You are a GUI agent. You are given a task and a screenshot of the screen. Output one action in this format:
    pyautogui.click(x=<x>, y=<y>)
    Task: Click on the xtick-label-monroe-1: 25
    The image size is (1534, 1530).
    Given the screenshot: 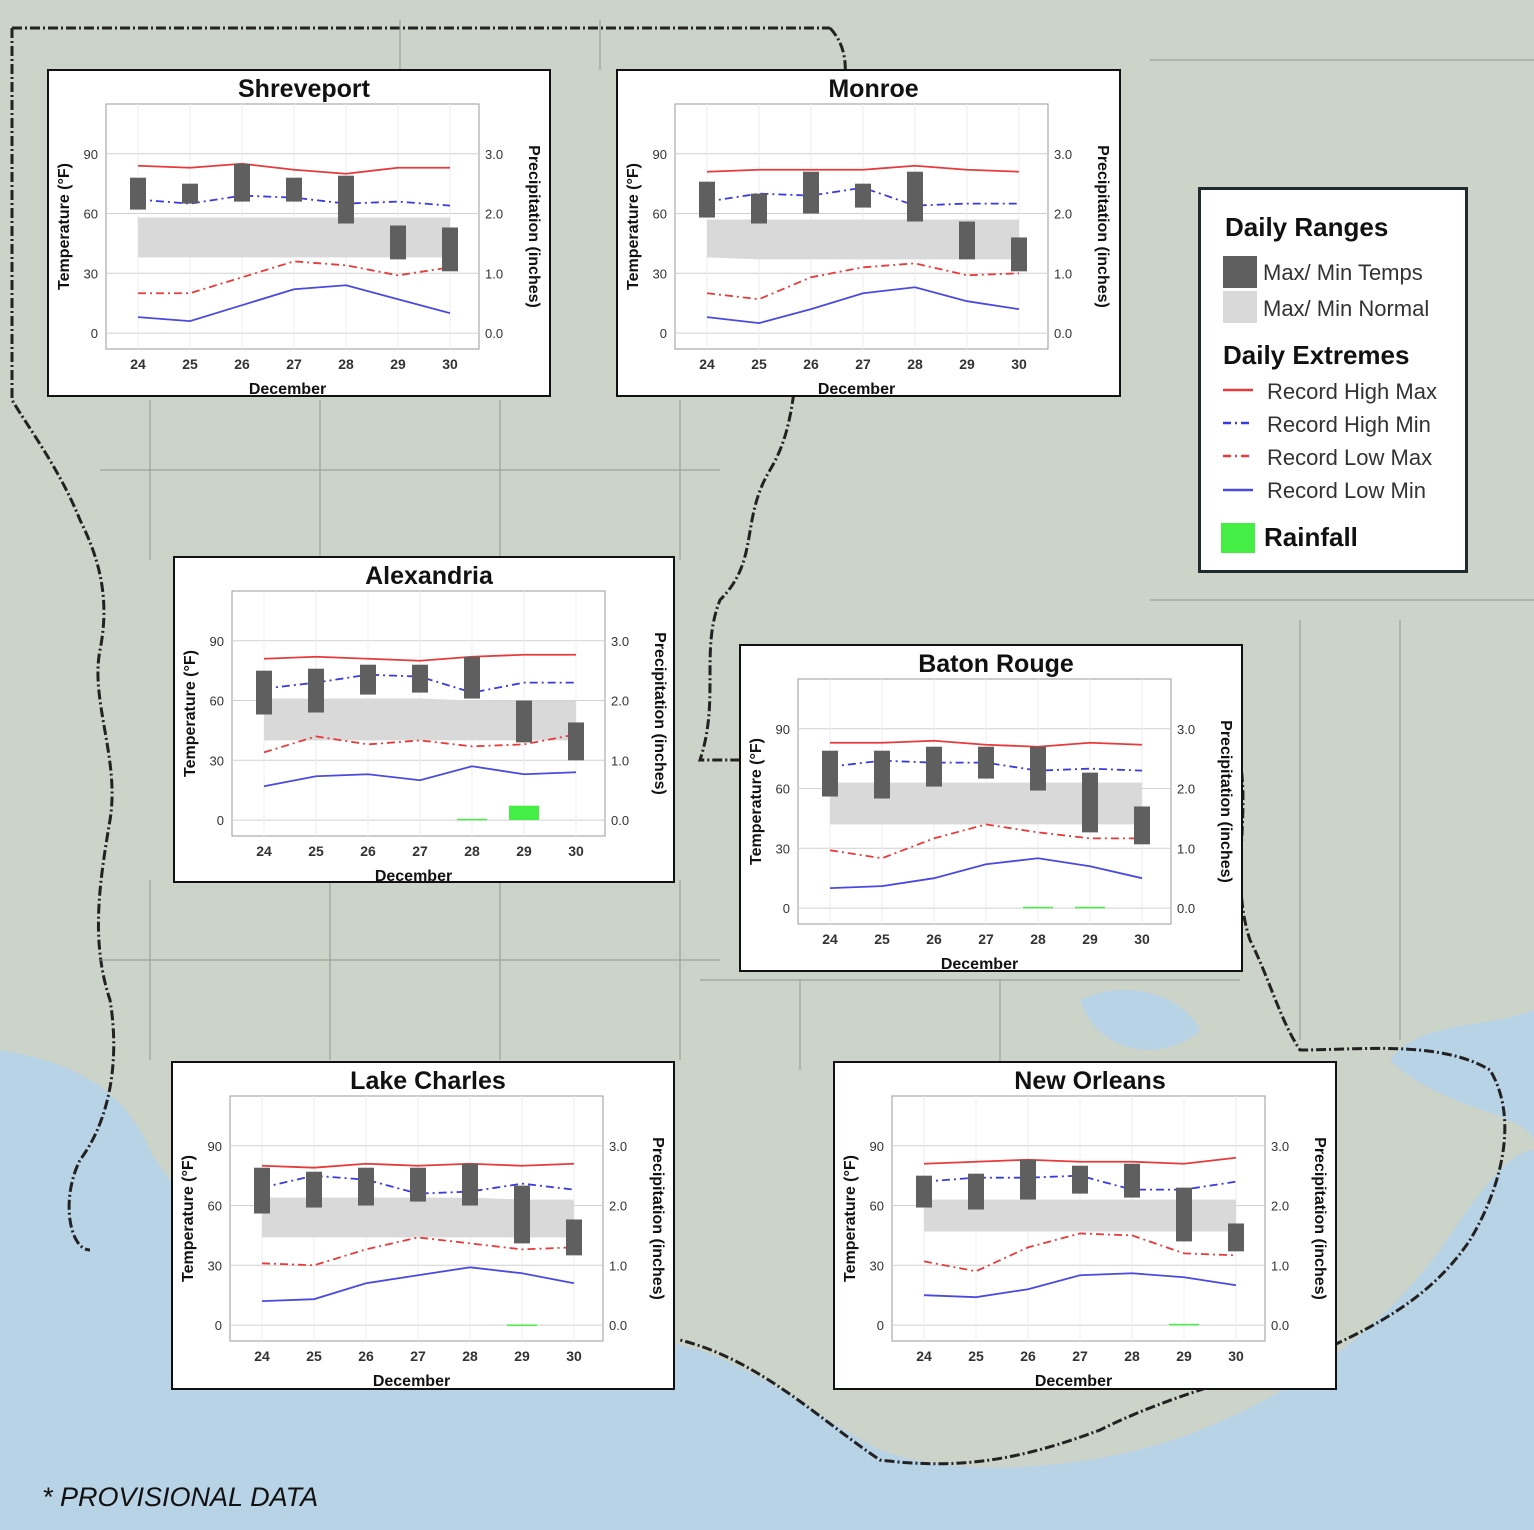 What is the action you would take?
    pyautogui.click(x=759, y=364)
    